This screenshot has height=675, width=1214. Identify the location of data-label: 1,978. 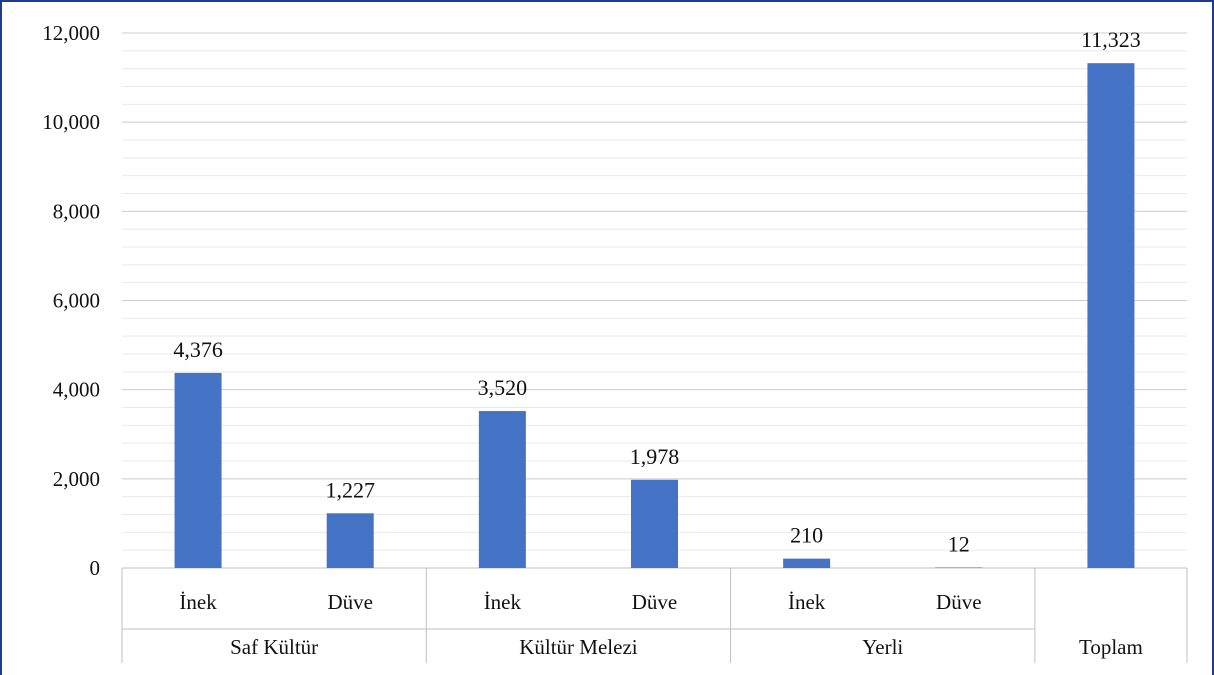
(655, 456).